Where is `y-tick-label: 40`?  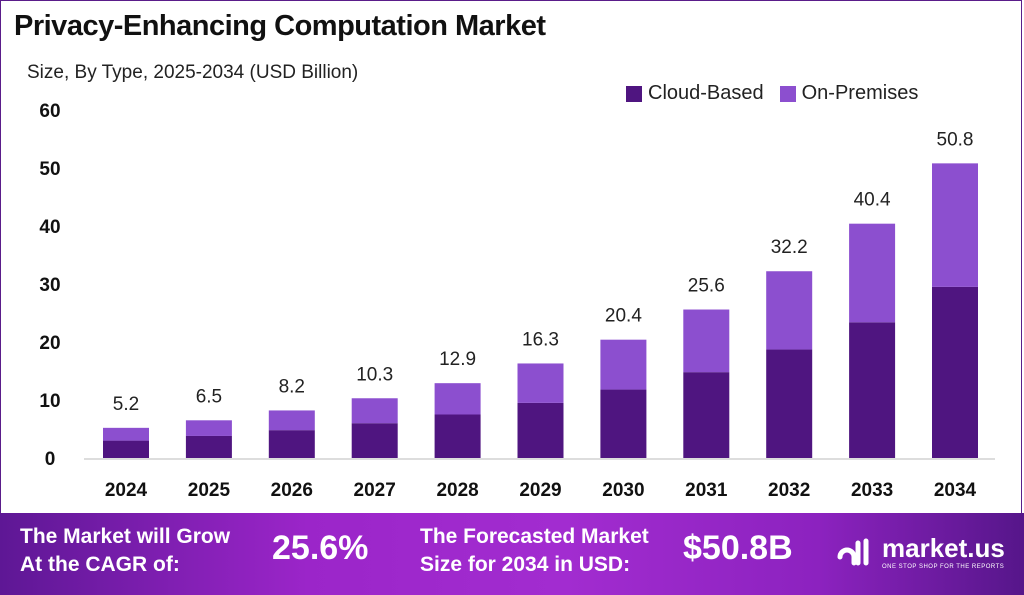
y-tick-label: 40 is located at coordinates (49, 227).